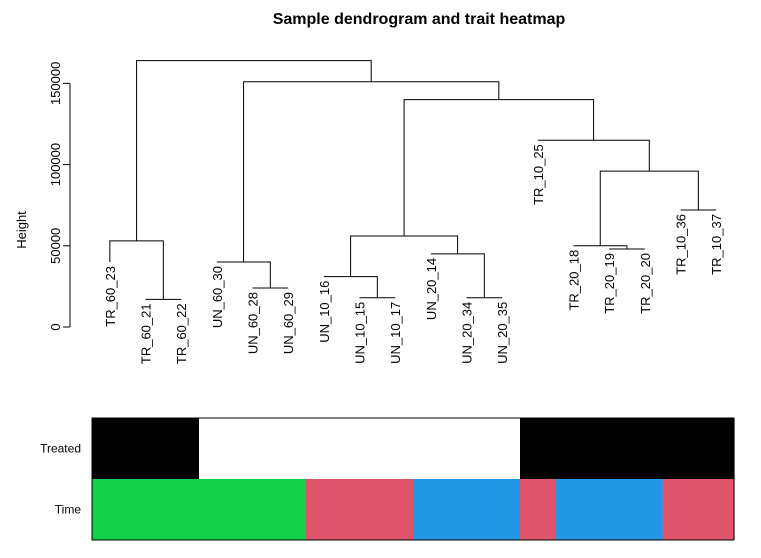  What do you see at coordinates (55, 246) in the screenshot?
I see `y-tick-label: 50000` at bounding box center [55, 246].